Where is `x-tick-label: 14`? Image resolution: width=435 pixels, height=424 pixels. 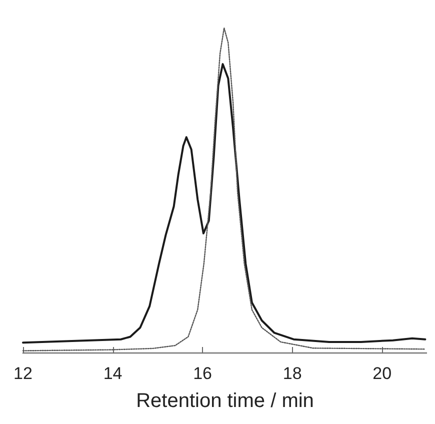
x-tick-label: 14 is located at coordinates (112, 373).